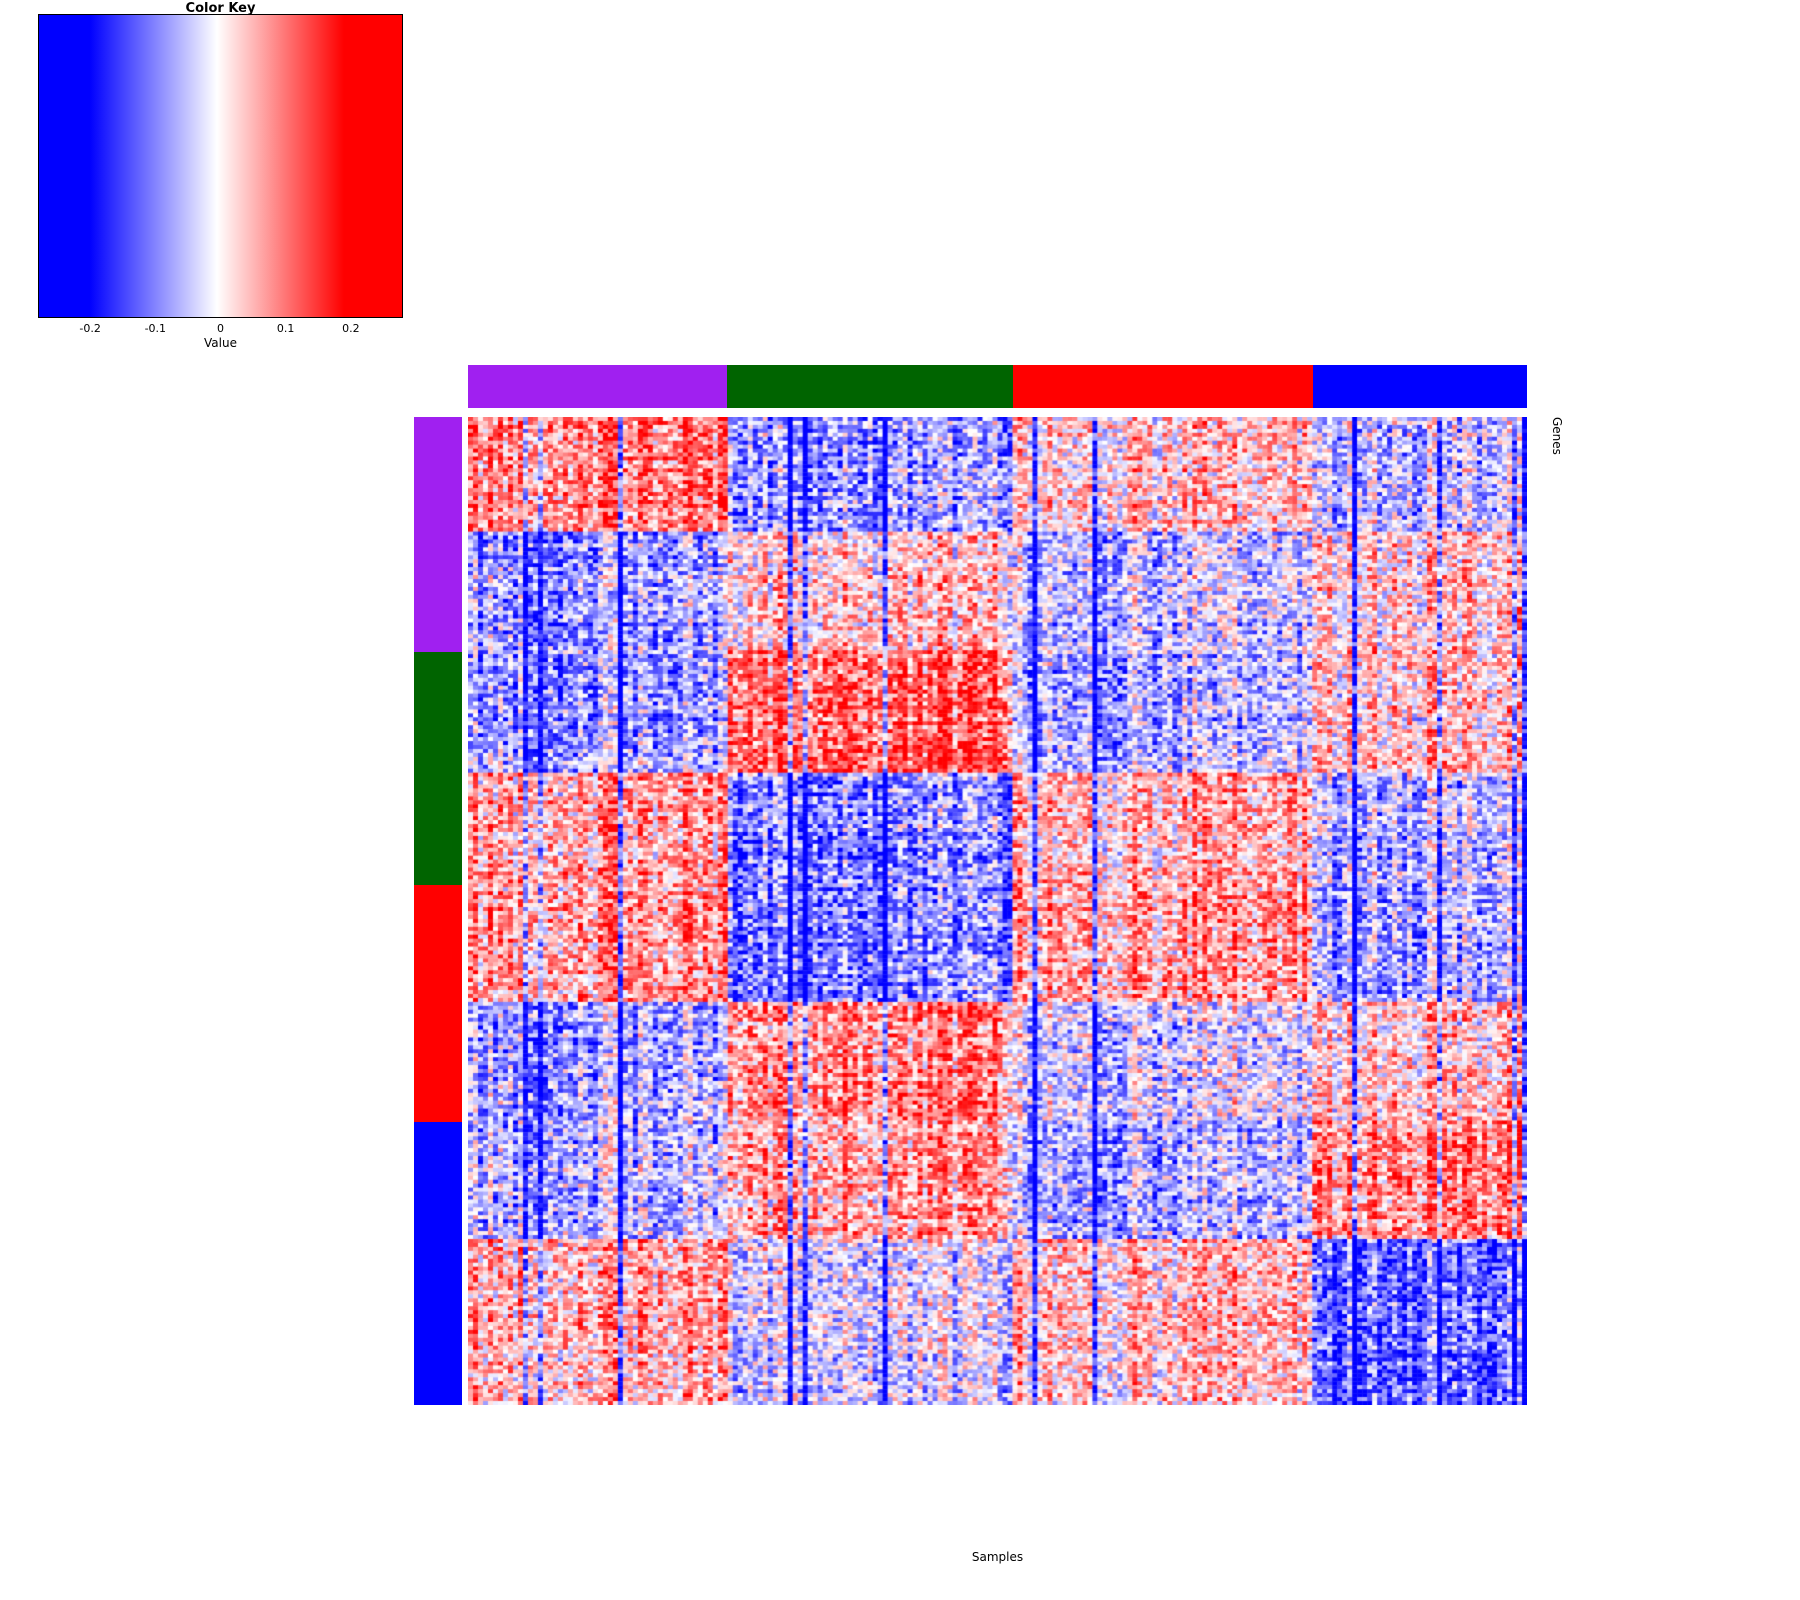  What do you see at coordinates (438, 1263) in the screenshot?
I see `row-group-blue` at bounding box center [438, 1263].